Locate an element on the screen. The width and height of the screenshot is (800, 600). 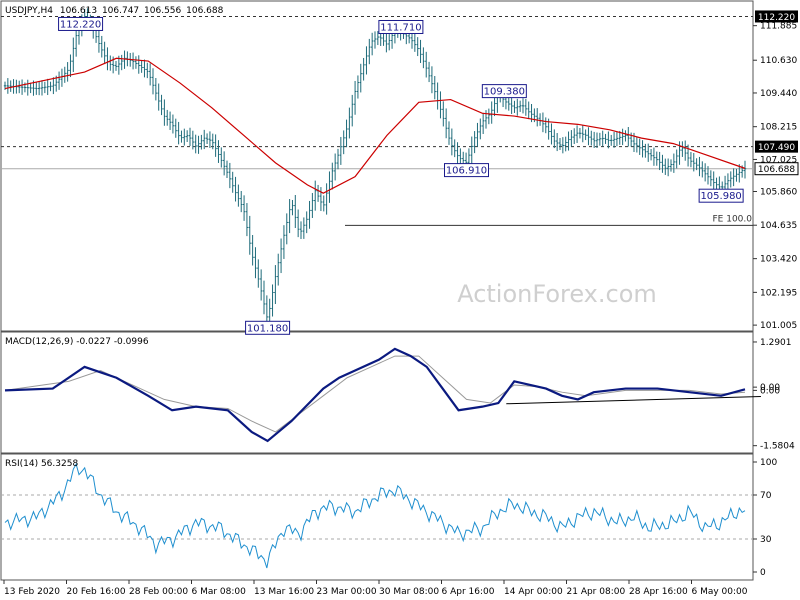
current-price-label: 106.688 is located at coordinates (776, 170).